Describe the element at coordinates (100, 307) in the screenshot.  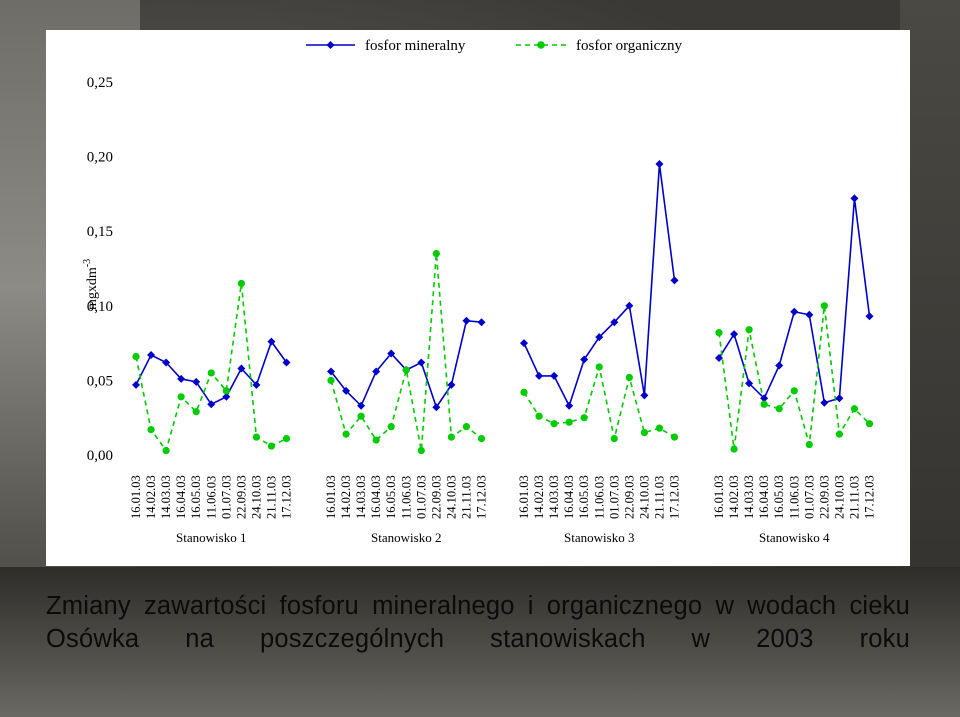
I see `y-tick-label: 0,10` at that location.